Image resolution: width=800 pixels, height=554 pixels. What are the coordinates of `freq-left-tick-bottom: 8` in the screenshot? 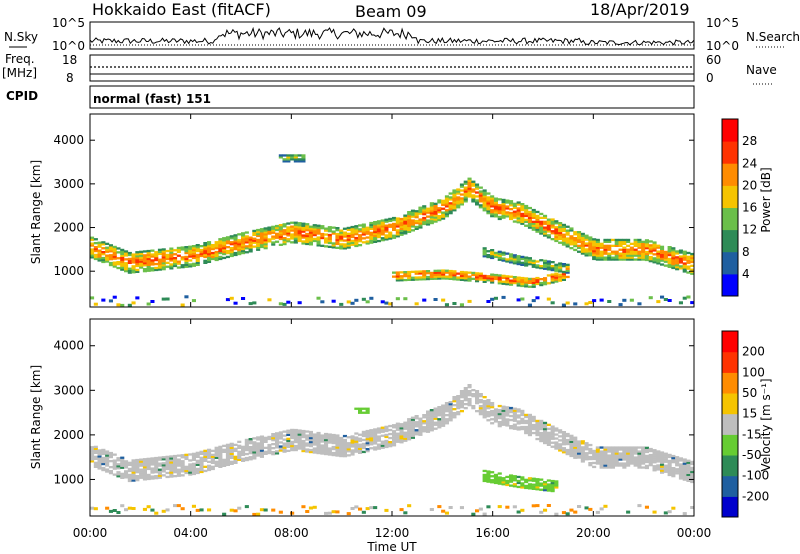 It's located at (70, 78).